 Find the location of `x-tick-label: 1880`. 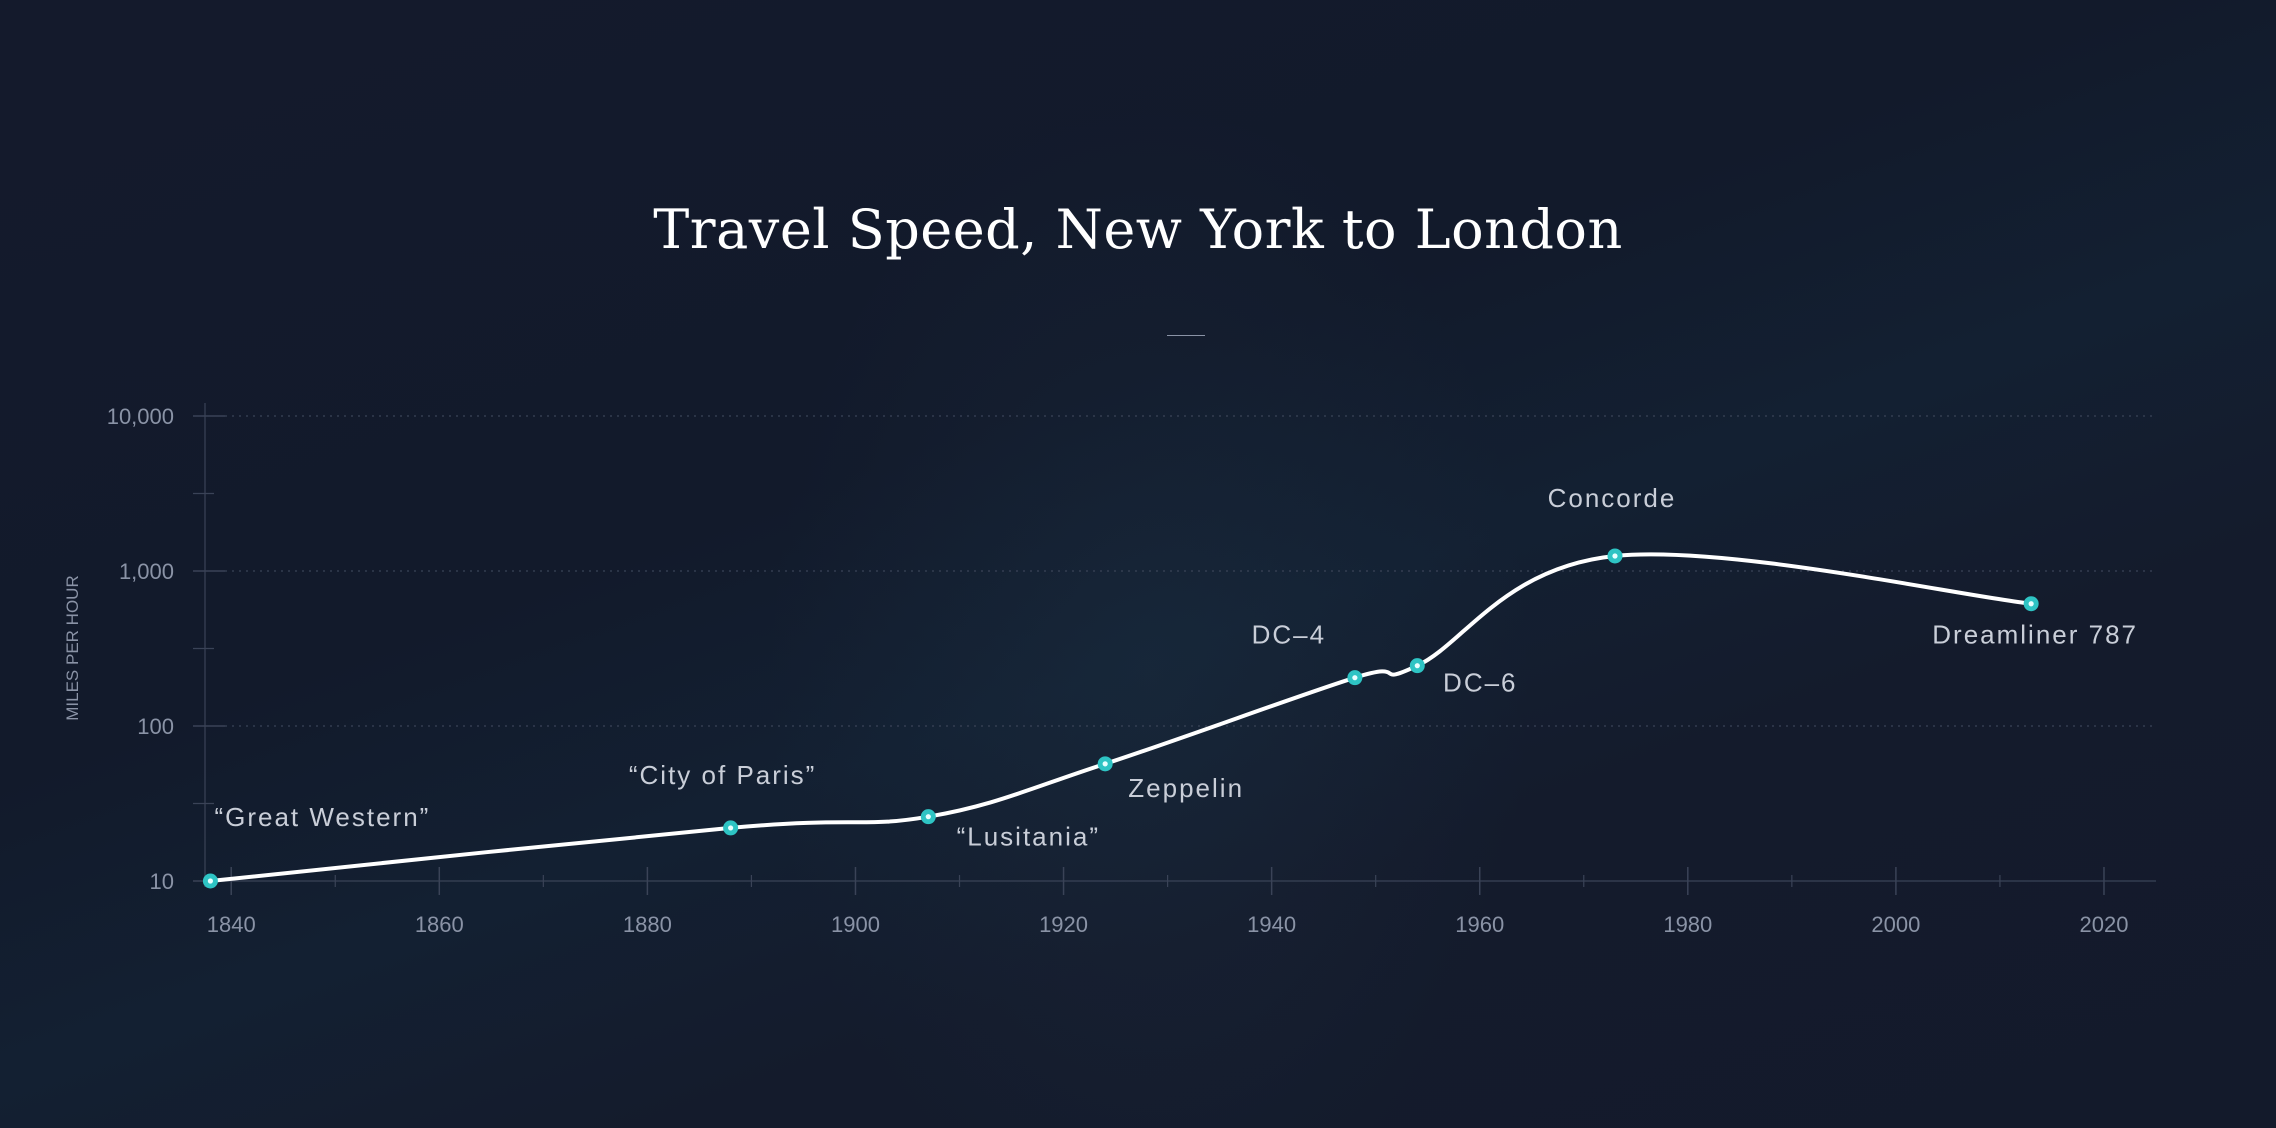

x-tick-label: 1880 is located at coordinates (647, 924).